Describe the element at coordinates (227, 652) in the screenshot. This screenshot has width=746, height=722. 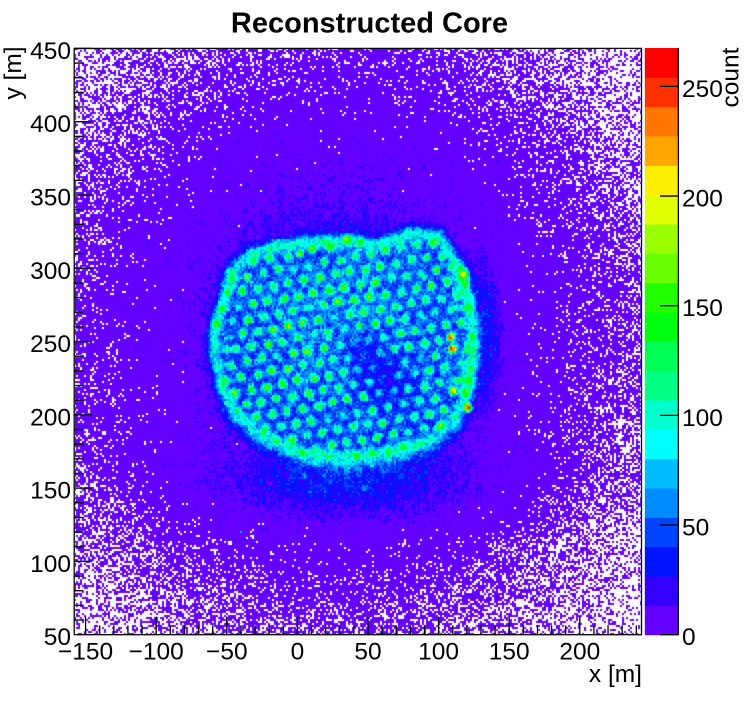
I see `svg-text: −50` at that location.